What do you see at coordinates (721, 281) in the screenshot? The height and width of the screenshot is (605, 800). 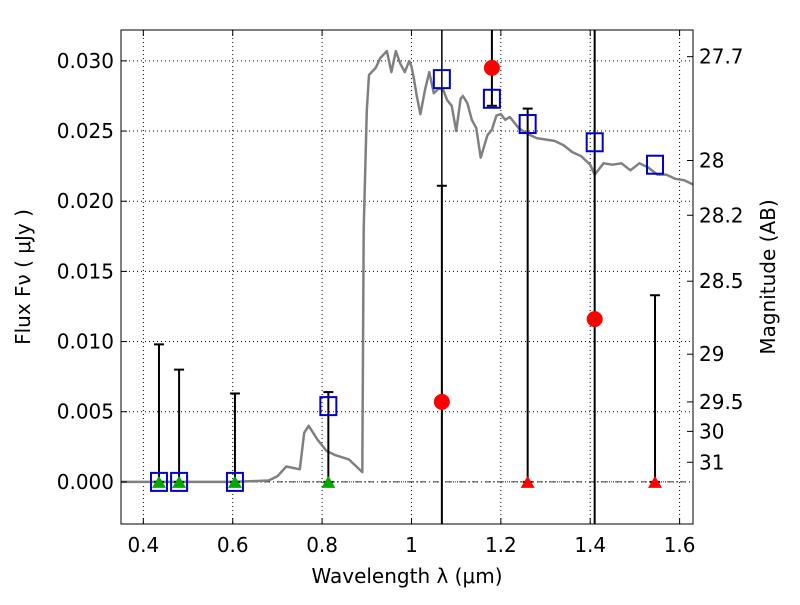 I see `y2-tick-label: 28.5` at bounding box center [721, 281].